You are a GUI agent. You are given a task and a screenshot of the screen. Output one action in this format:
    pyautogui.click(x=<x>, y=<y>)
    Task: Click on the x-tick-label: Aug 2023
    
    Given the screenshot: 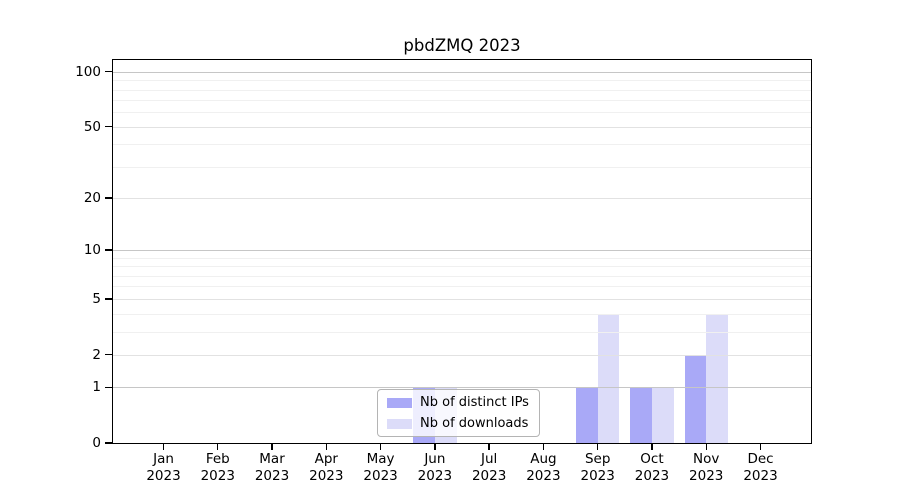 What is the action you would take?
    pyautogui.click(x=543, y=468)
    